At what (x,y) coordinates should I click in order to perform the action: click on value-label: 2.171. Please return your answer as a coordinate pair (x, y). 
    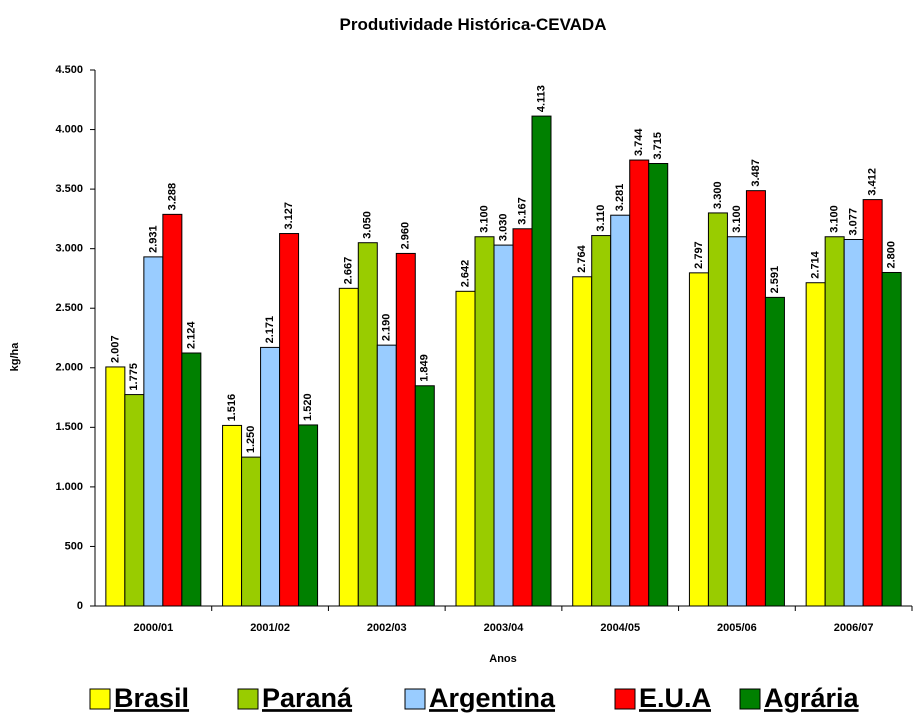
    Looking at the image, I should click on (270, 330).